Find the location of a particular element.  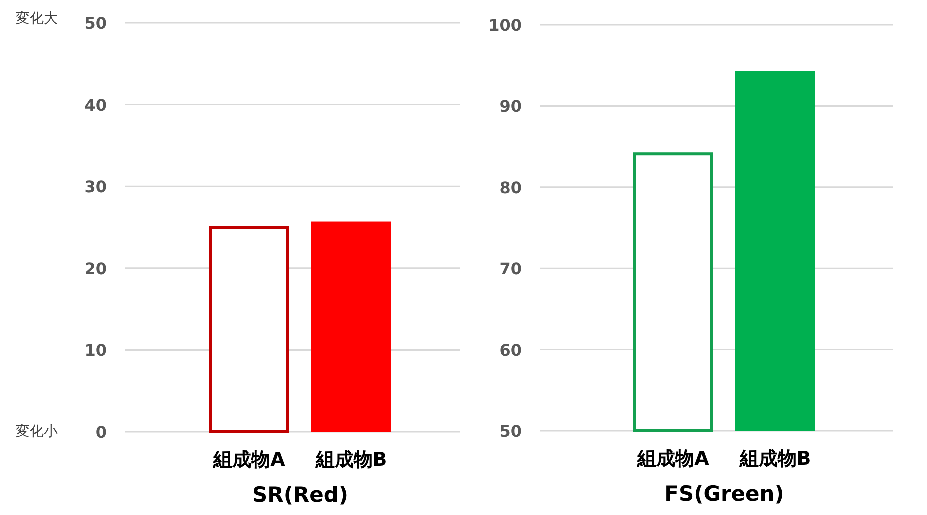

x-axis-title: SR(Red) is located at coordinates (300, 495).